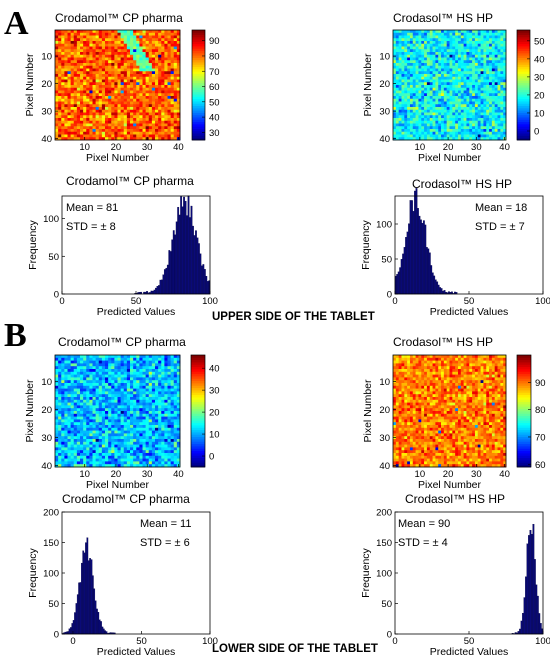 This screenshot has width=550, height=657. What do you see at coordinates (536, 131) in the screenshot?
I see `colorbar-tick-label: 0` at bounding box center [536, 131].